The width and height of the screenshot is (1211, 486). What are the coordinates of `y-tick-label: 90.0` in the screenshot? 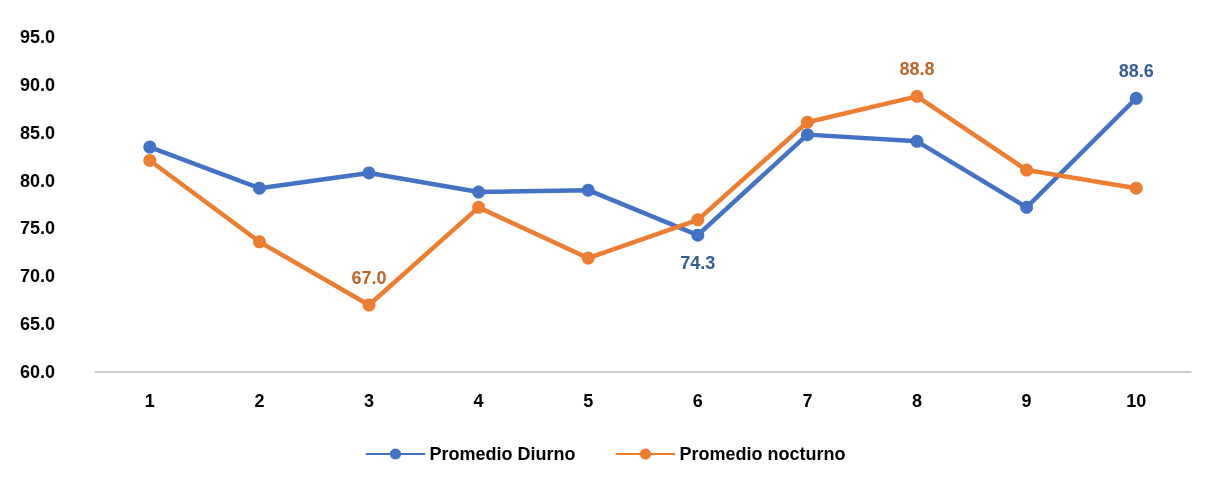 It's located at (37, 84).